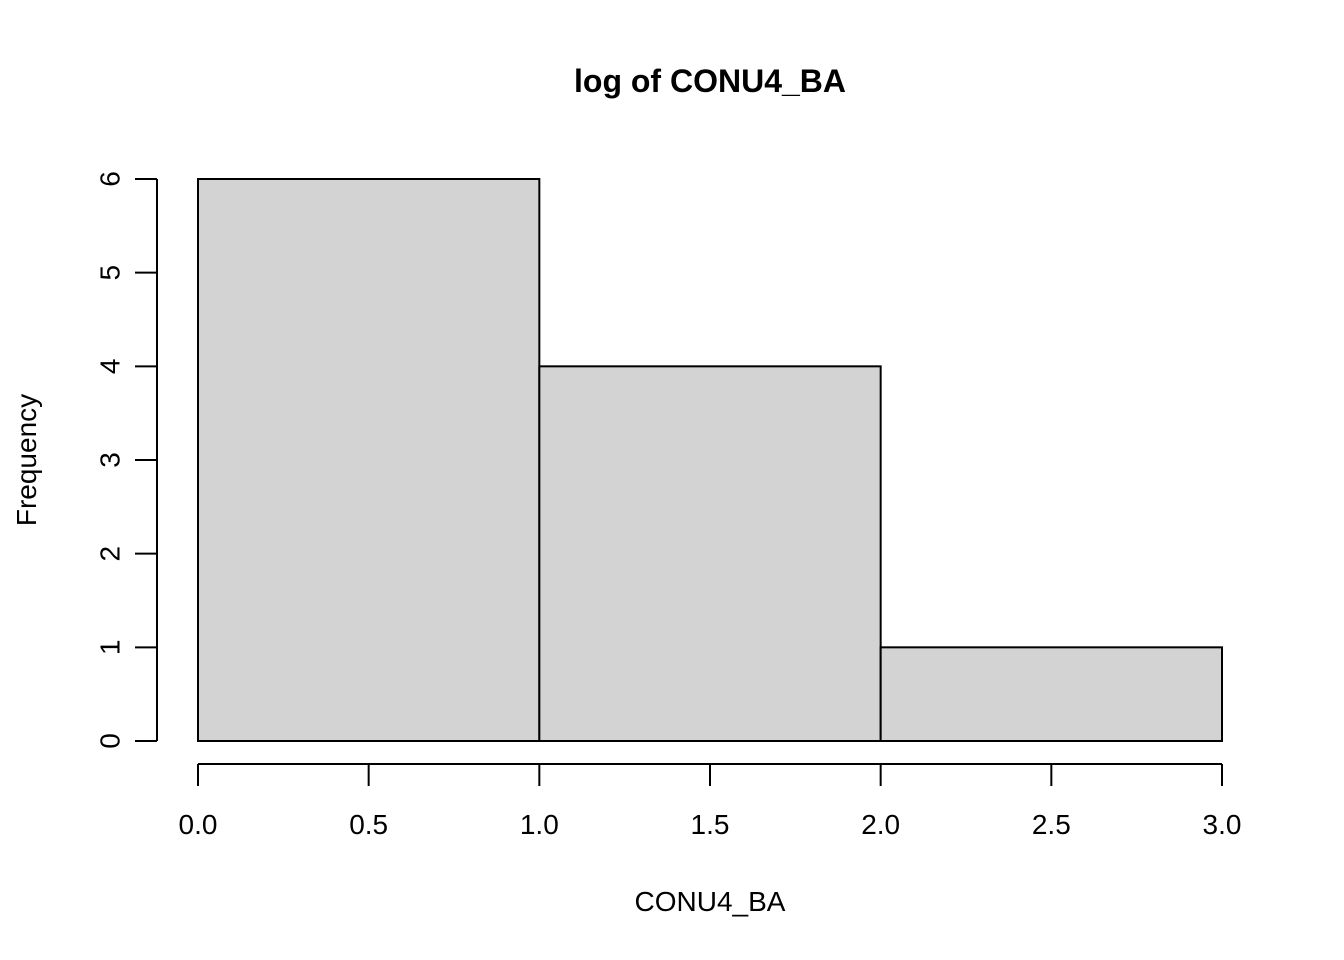  Describe the element at coordinates (110, 460) in the screenshot. I see `y-tick-label-3: 3` at that location.